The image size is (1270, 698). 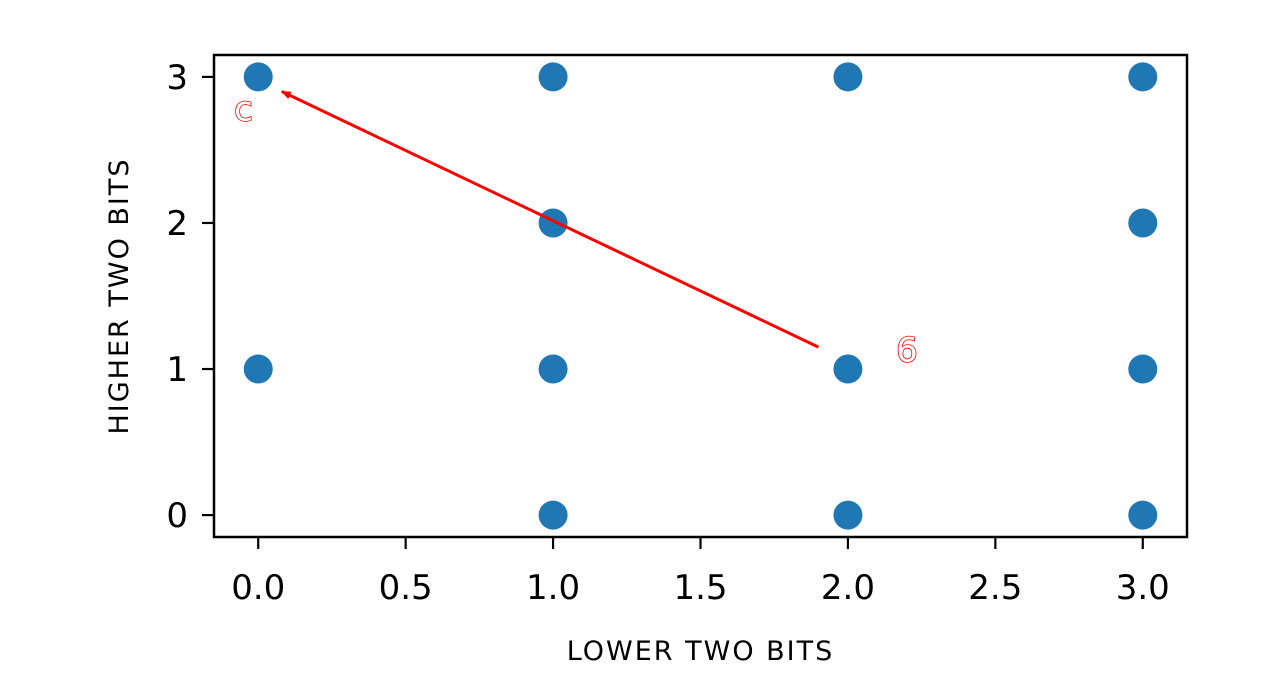 I want to click on x-tick-label: 2.0, so click(x=848, y=588).